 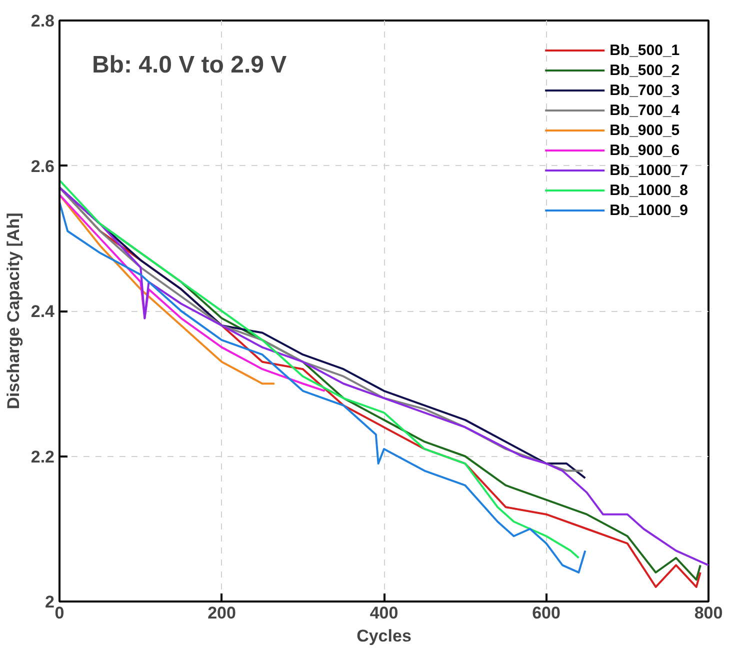 I want to click on y-tick-label: 2.6, so click(x=42, y=166).